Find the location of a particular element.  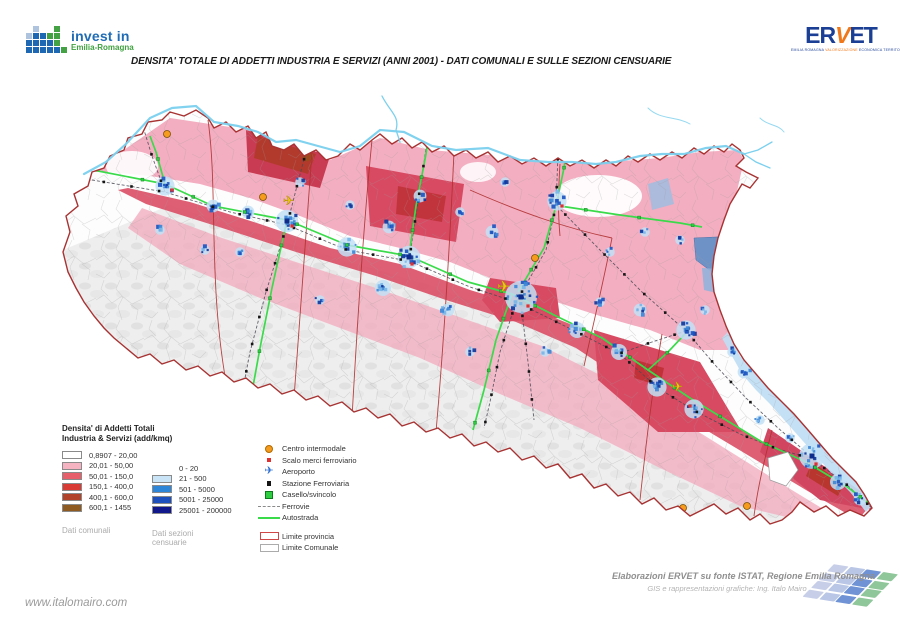

legend-symbol-row: Limite provincia is located at coordinates (306, 537).